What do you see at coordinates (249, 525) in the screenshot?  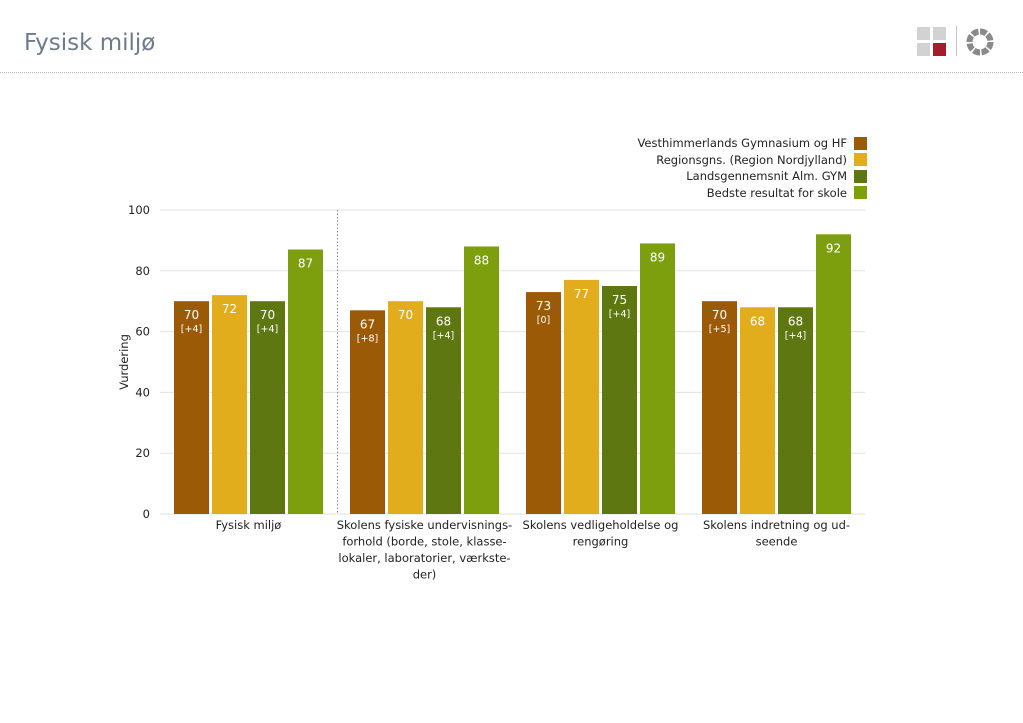 I see `x-category-label: Fysisk miljø` at bounding box center [249, 525].